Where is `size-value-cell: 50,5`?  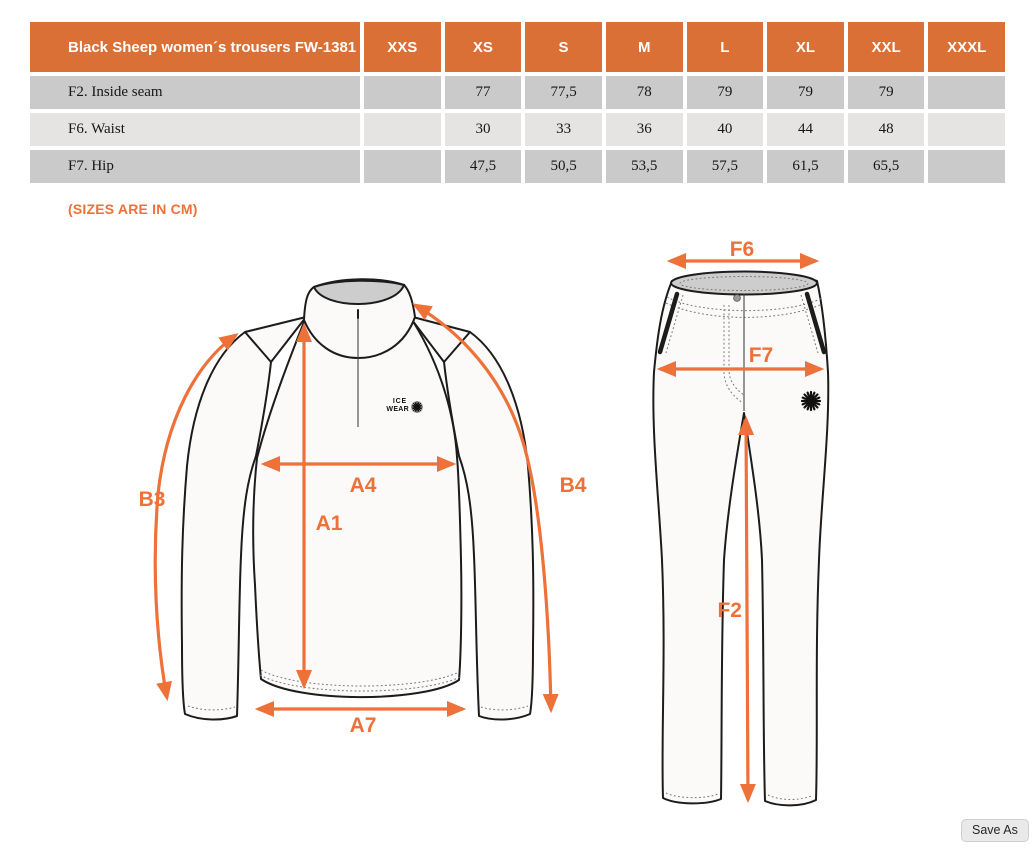 size-value-cell: 50,5 is located at coordinates (563, 166).